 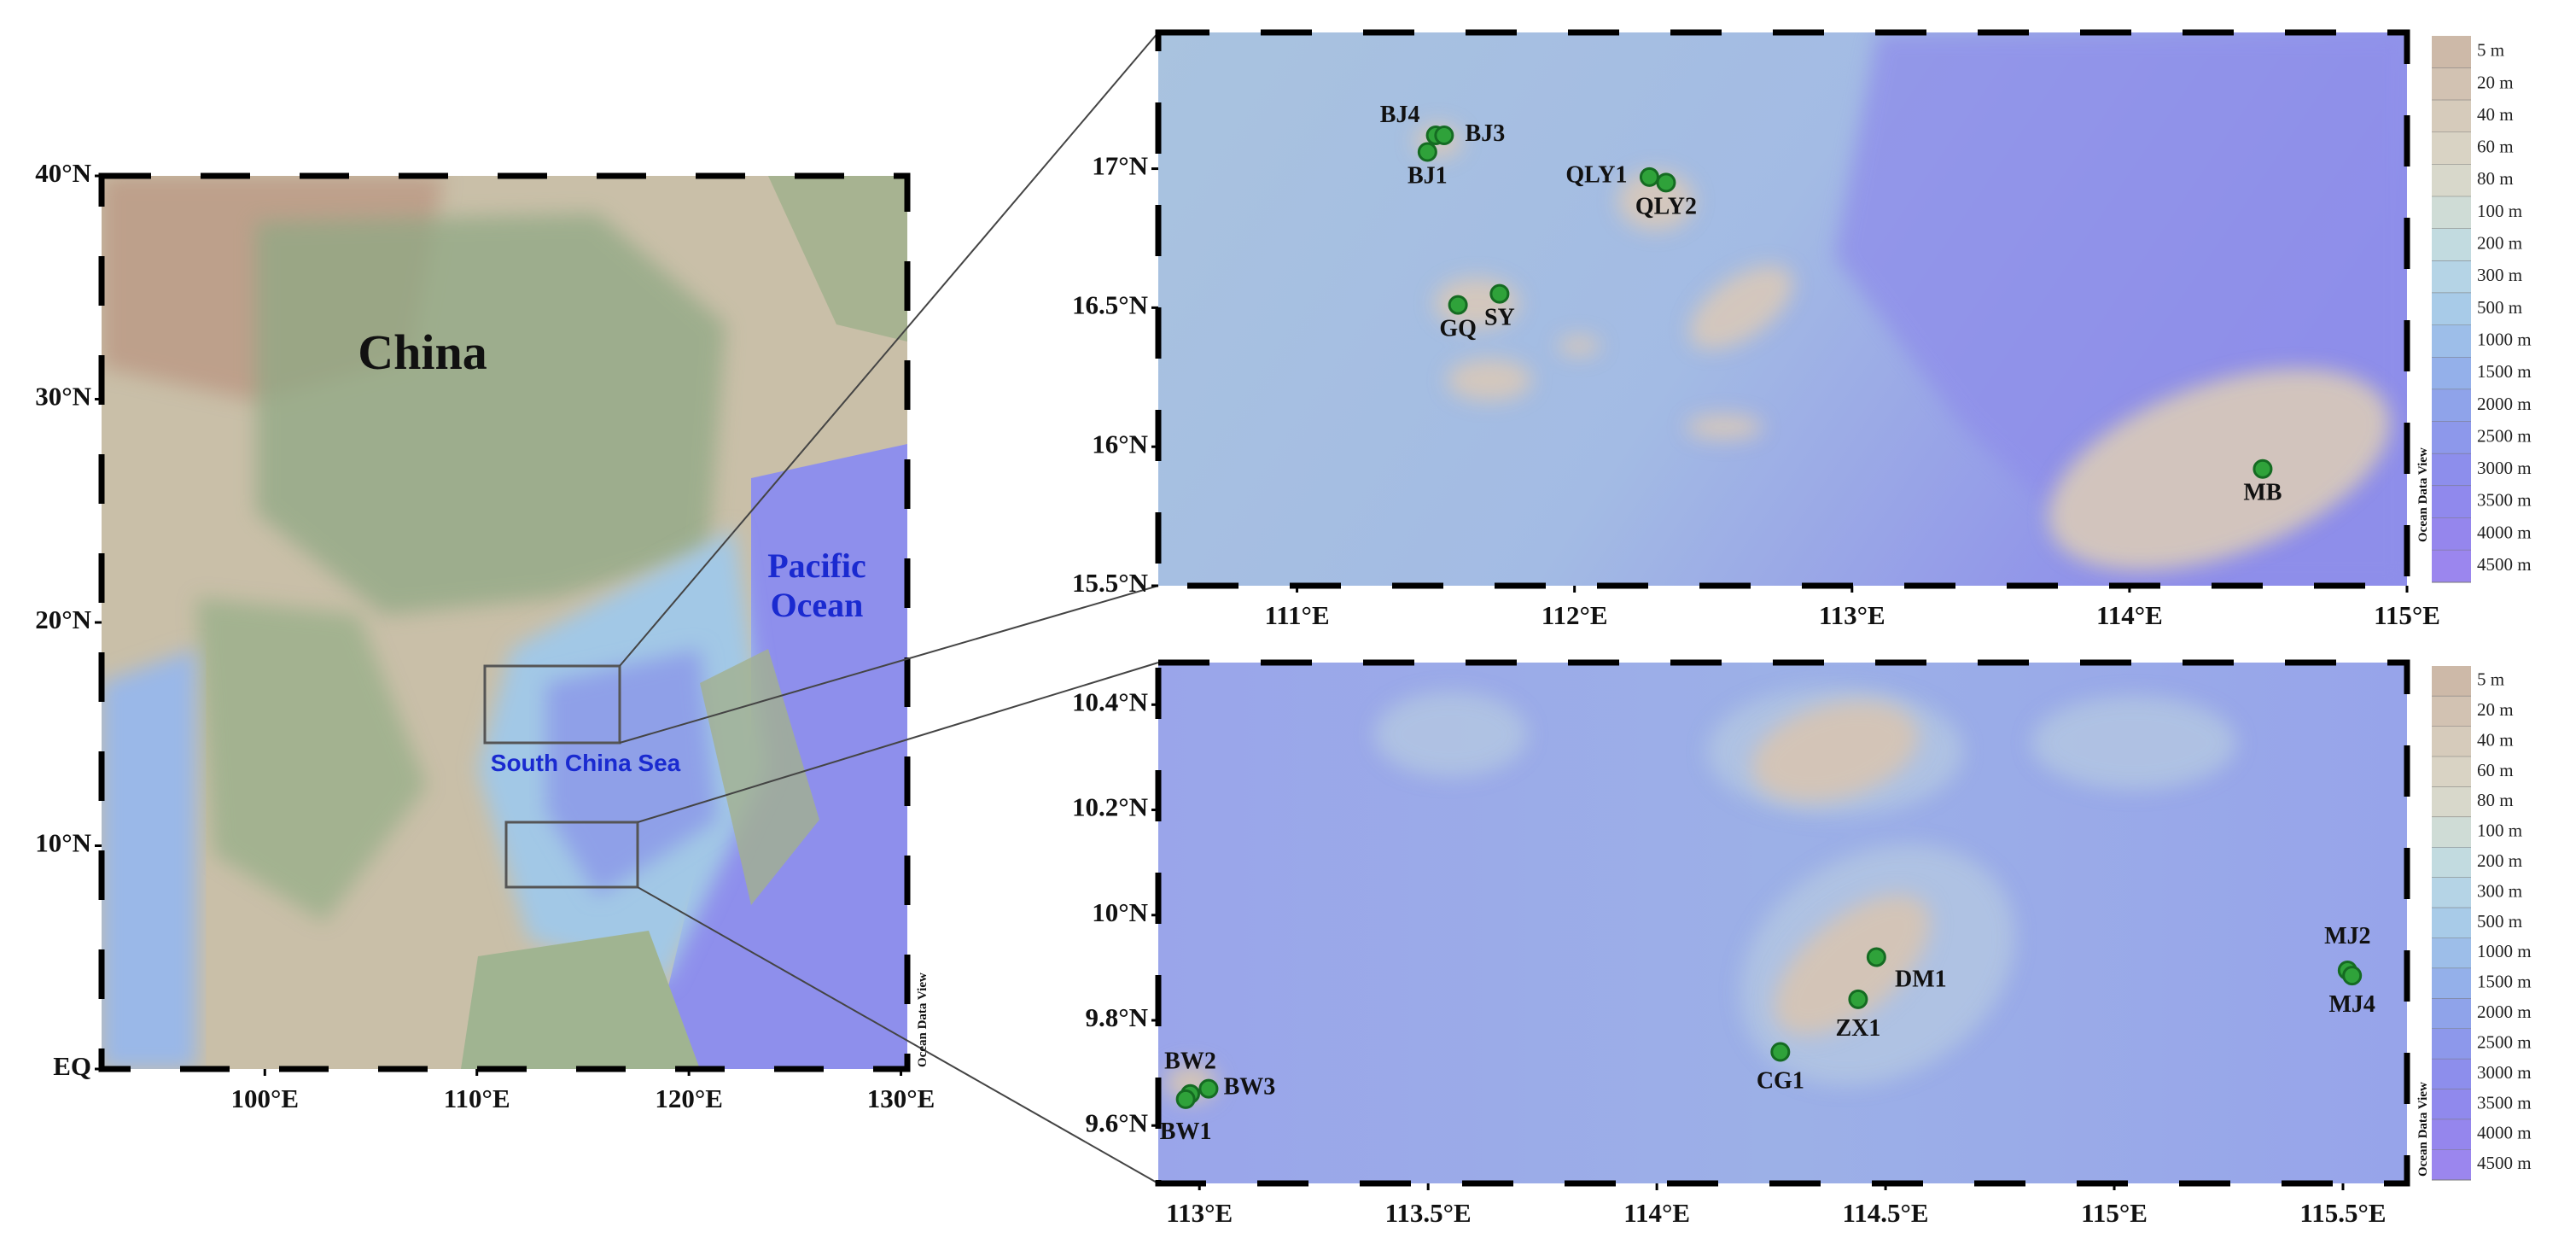 I want to click on ocean-label: Ocean, so click(x=817, y=605).